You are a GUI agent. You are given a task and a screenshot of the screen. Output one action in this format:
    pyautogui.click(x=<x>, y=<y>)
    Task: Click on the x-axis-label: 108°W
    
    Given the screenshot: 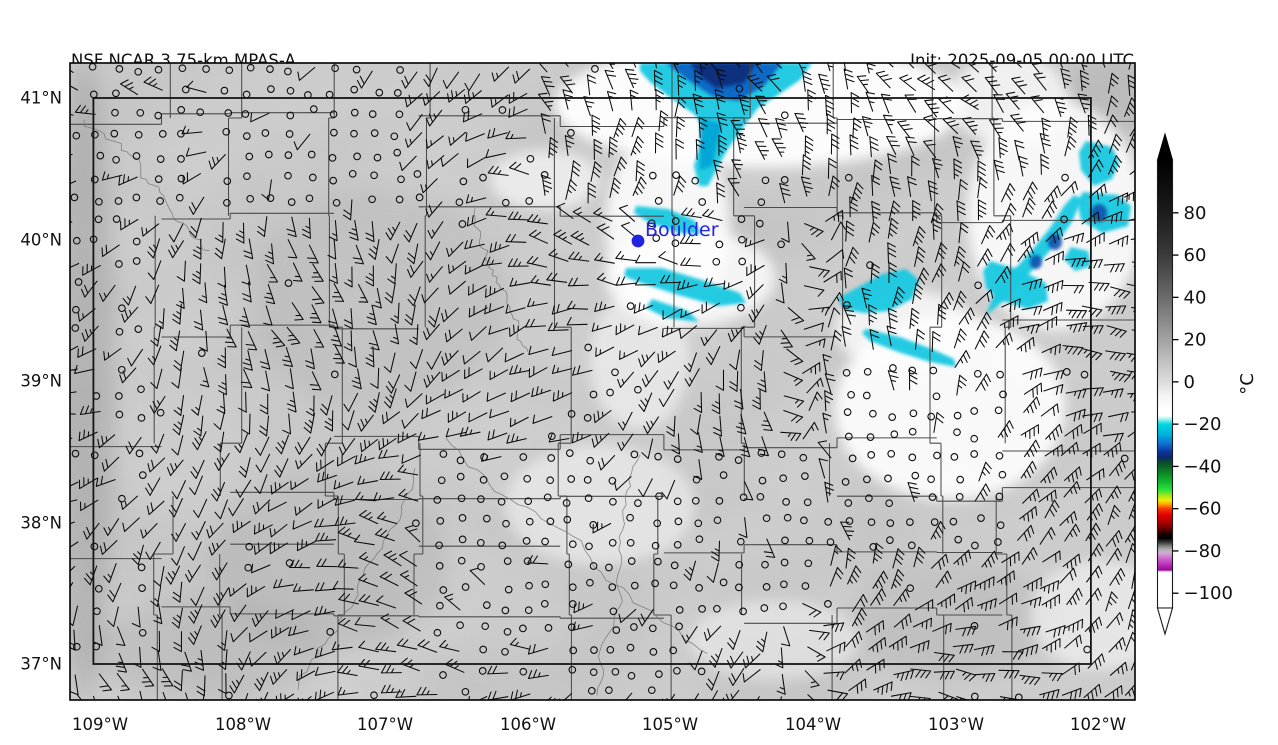 What is the action you would take?
    pyautogui.click(x=243, y=724)
    